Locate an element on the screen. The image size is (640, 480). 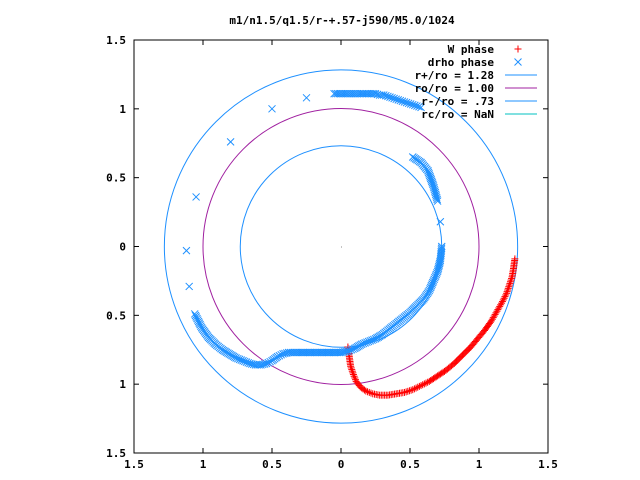
x-tick-label: 1.5 is located at coordinates (548, 464).